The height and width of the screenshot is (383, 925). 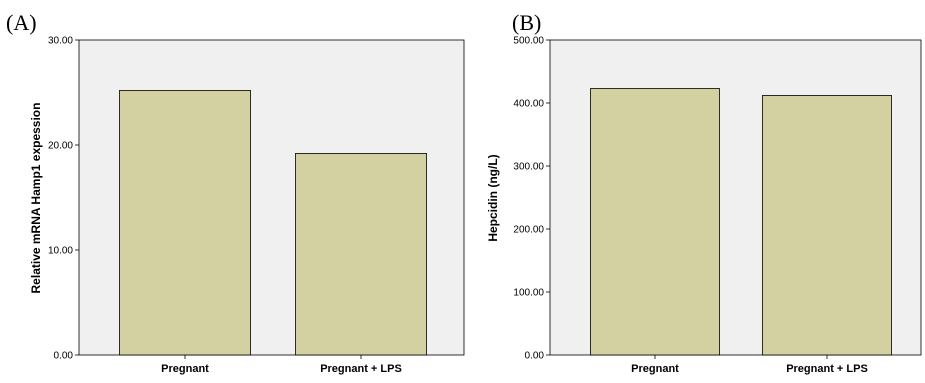 I want to click on y-tick-label-b: 500.00, so click(x=528, y=41).